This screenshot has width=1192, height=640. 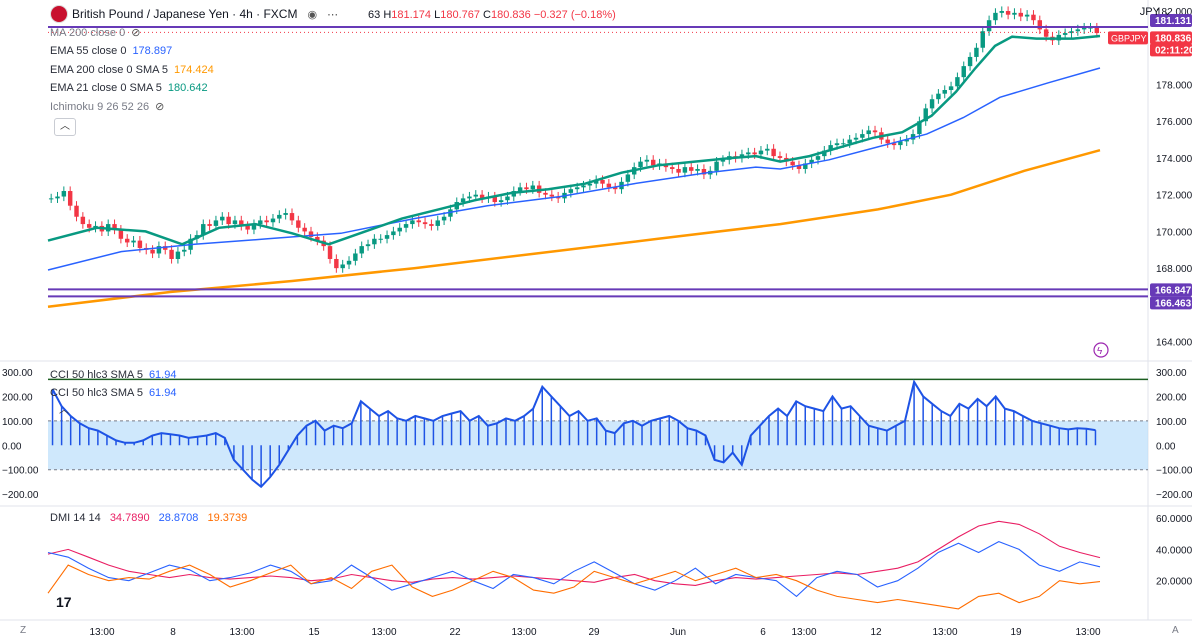 I want to click on more-icon: ⋯, so click(x=333, y=14).